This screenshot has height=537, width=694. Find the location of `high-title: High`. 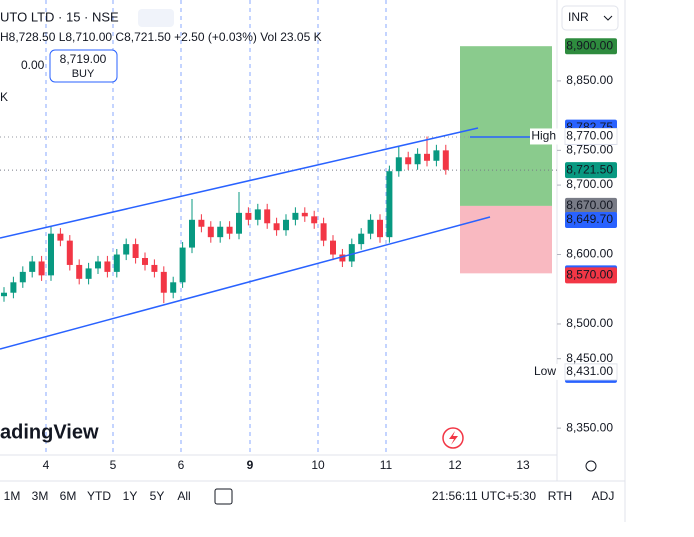

high-title: High is located at coordinates (543, 136).